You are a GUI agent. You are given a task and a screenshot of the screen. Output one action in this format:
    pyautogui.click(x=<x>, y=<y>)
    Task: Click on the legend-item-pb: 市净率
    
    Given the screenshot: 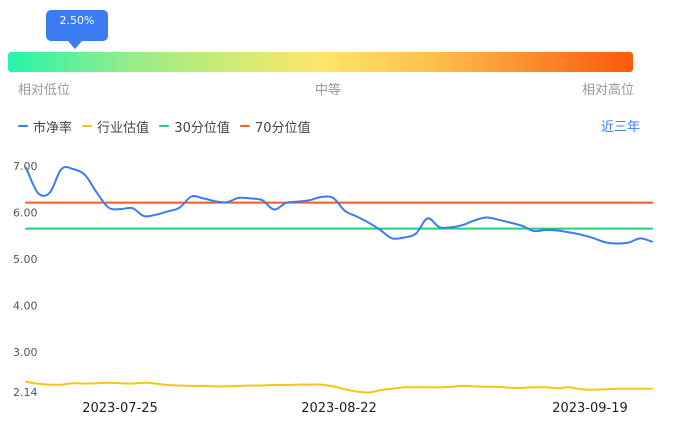 What is the action you would take?
    pyautogui.click(x=45, y=126)
    